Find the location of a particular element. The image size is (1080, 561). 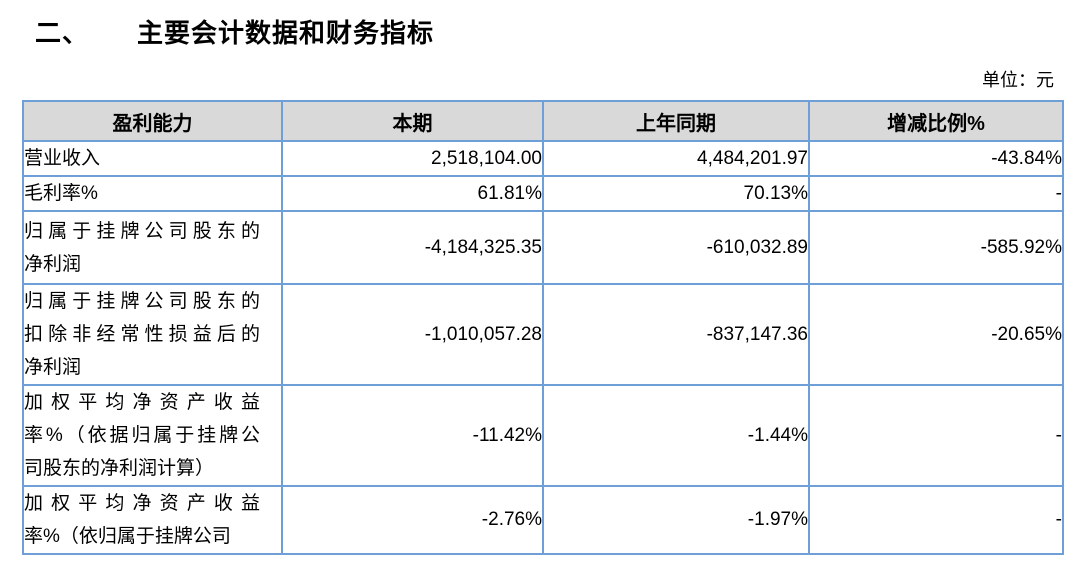

prior-period-cell: -1.97% is located at coordinates (676, 520).